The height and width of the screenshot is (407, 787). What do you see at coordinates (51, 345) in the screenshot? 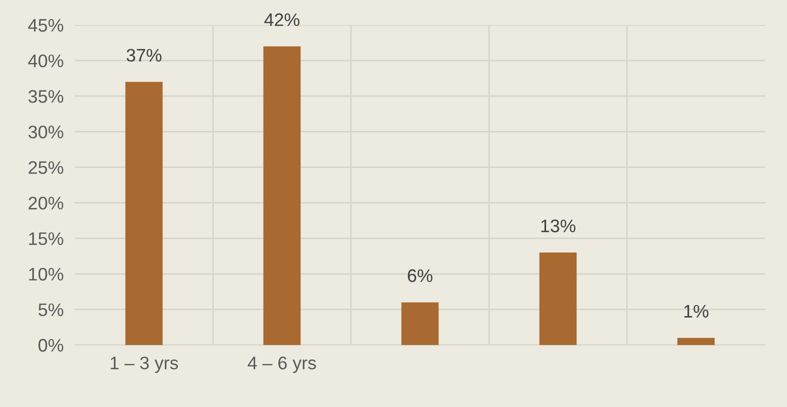
I see `y-tick-label: 0%` at bounding box center [51, 345].